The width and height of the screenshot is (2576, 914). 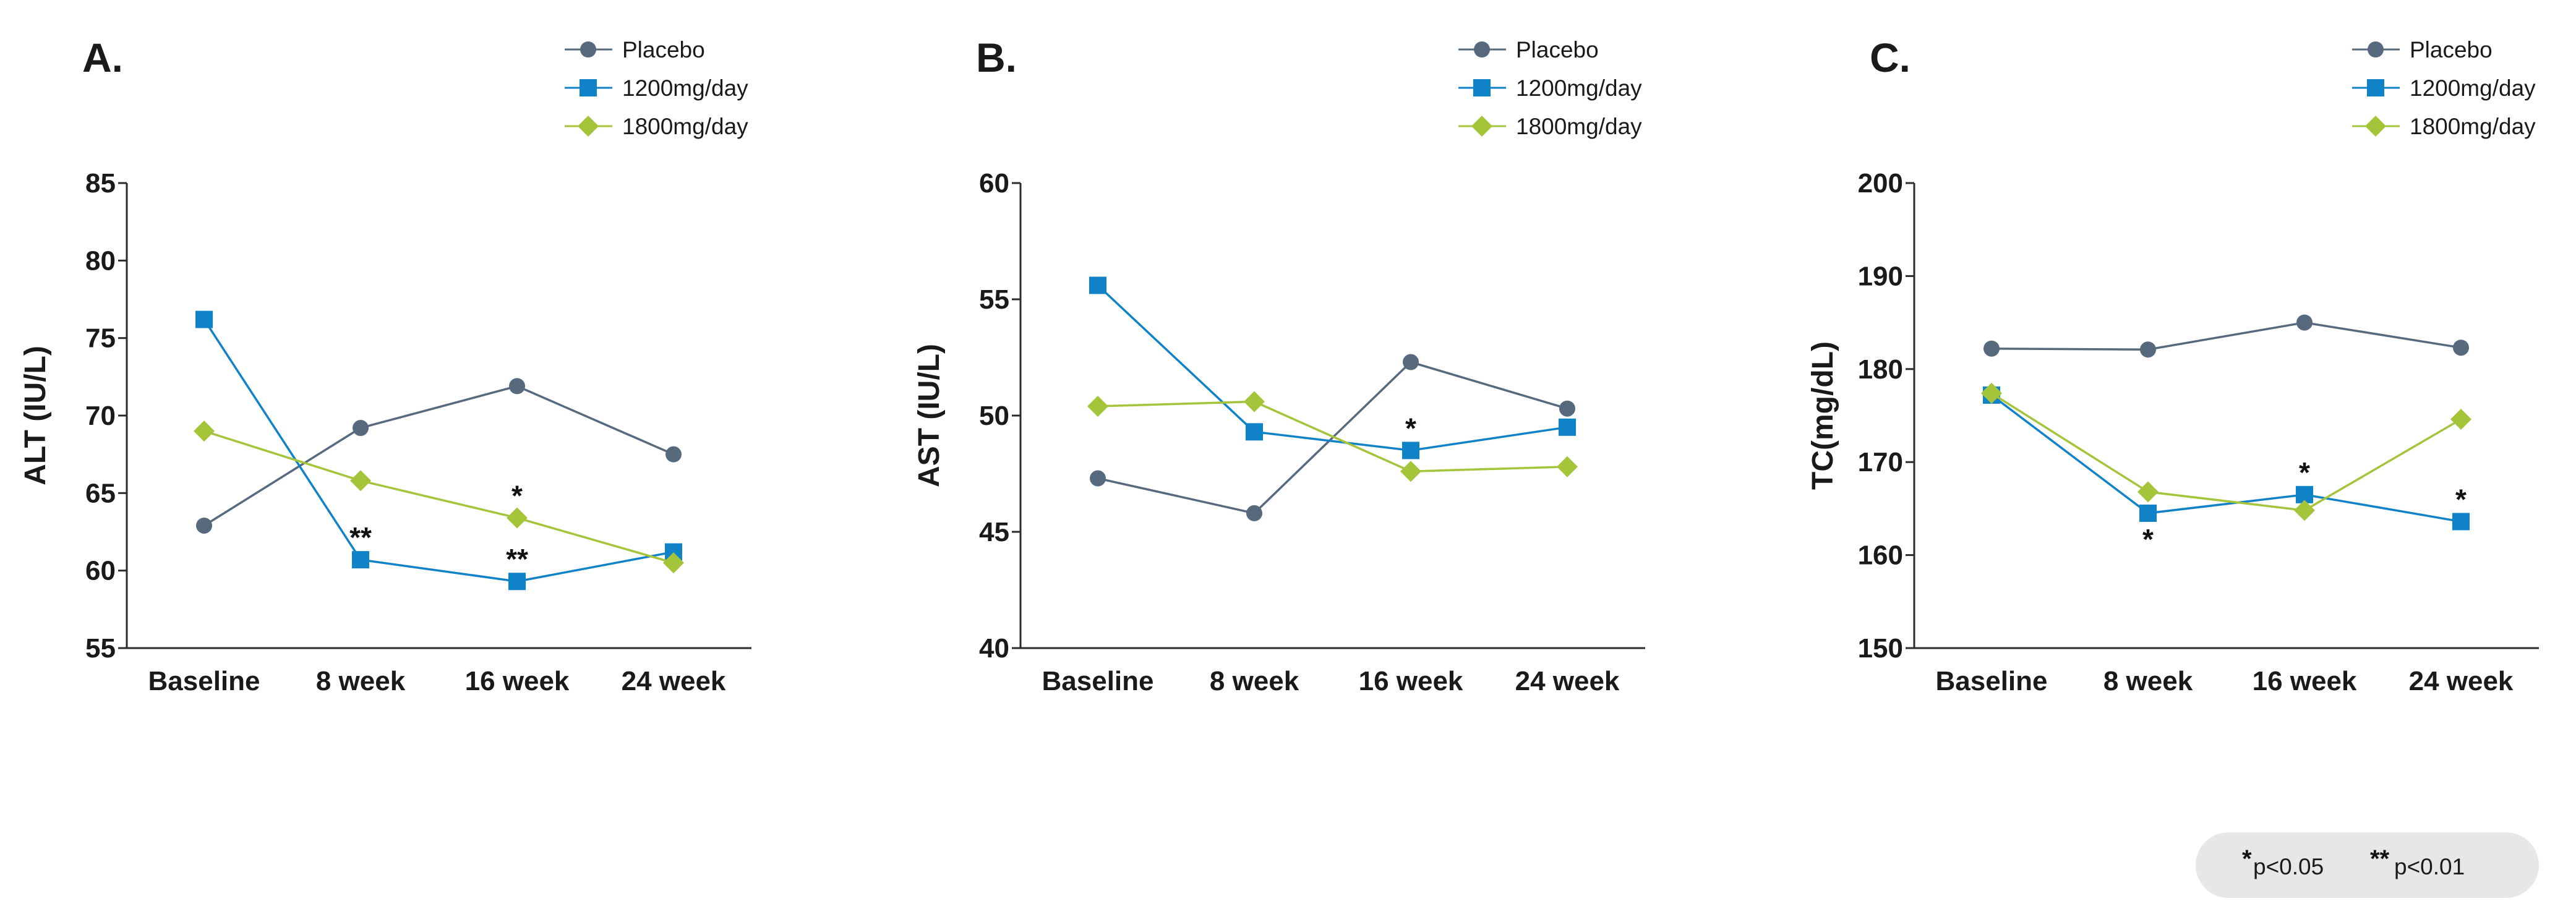 What do you see at coordinates (100, 416) in the screenshot?
I see `y-tick-label: 70` at bounding box center [100, 416].